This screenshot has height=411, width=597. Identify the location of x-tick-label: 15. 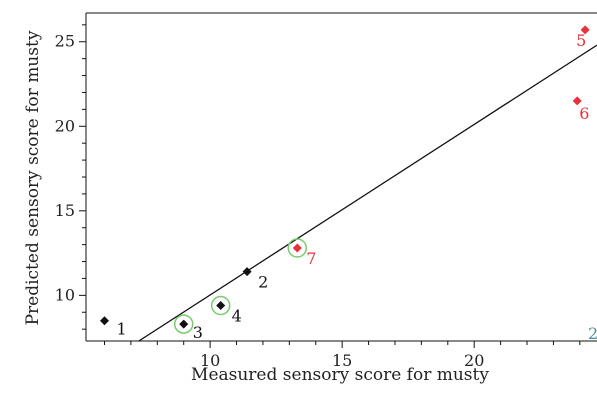
(342, 360).